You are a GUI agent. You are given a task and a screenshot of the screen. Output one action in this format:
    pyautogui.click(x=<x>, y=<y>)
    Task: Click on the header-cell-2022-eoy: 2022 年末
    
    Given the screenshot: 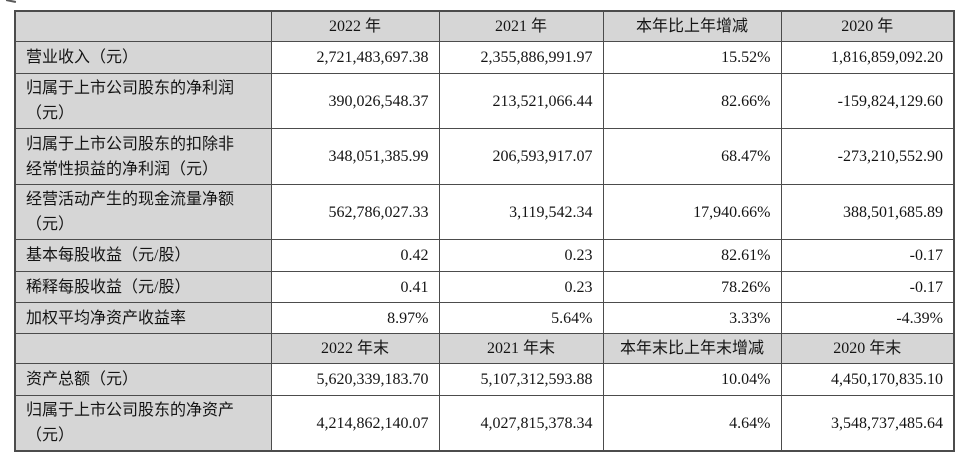 What is the action you would take?
    pyautogui.click(x=355, y=348)
    